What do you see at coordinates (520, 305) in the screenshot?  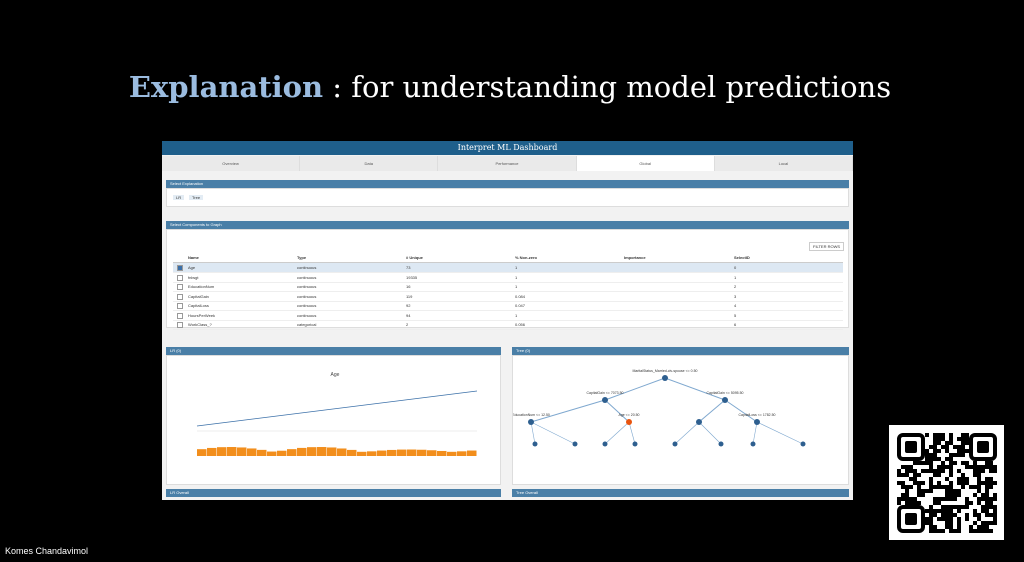 I see `table-cell: 0.047` at bounding box center [520, 305].